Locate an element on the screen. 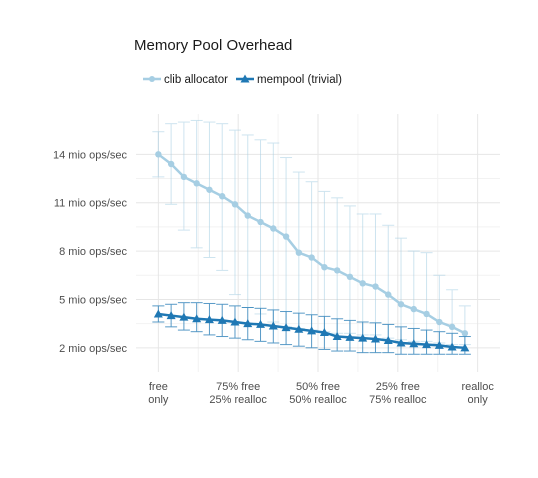  x-tick-label: 25% free 75% realloc is located at coordinates (398, 393).